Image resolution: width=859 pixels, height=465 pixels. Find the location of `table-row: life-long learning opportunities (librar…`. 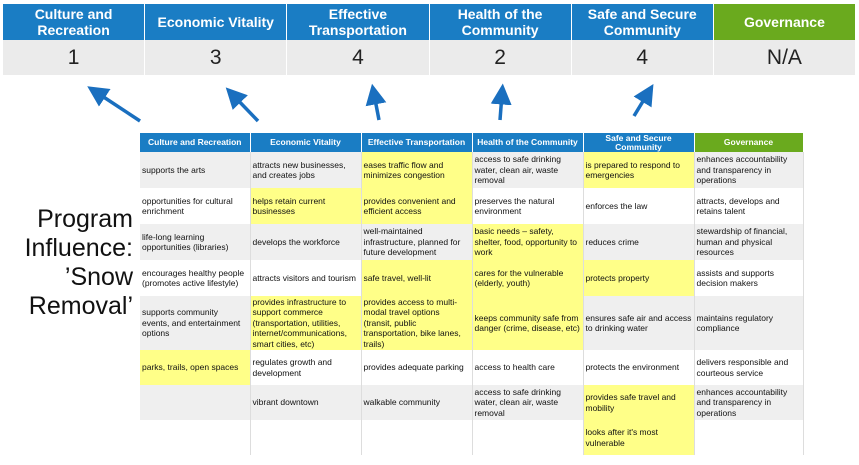

table-row: life-long learning opportunities (librar… is located at coordinates (472, 242).